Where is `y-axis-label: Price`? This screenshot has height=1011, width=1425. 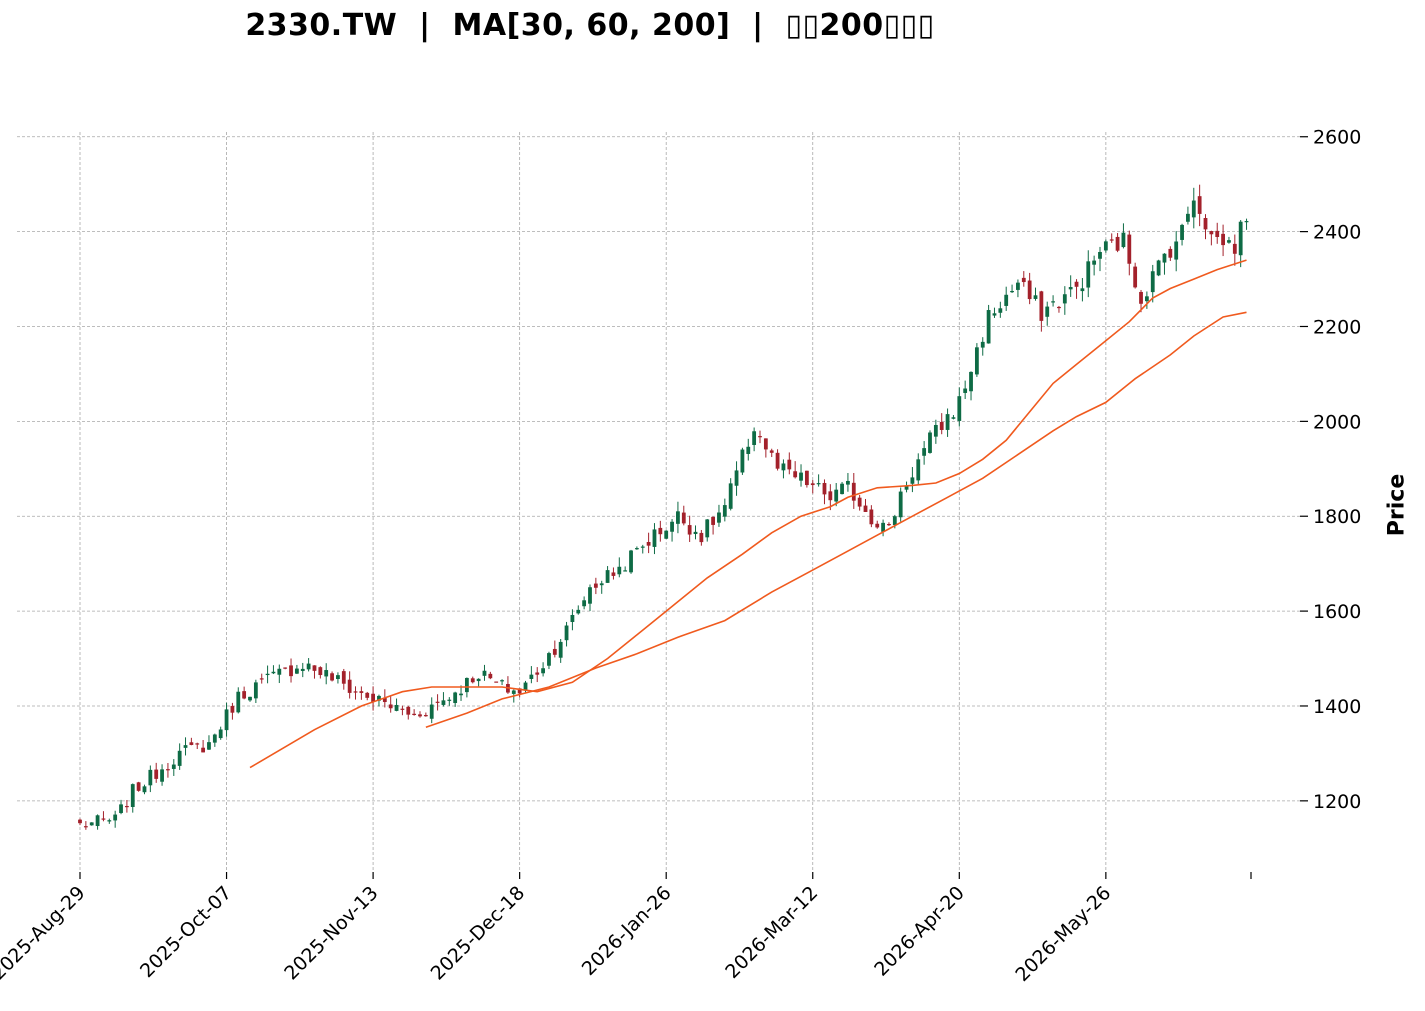
y-axis-label: Price is located at coordinates (1397, 505).